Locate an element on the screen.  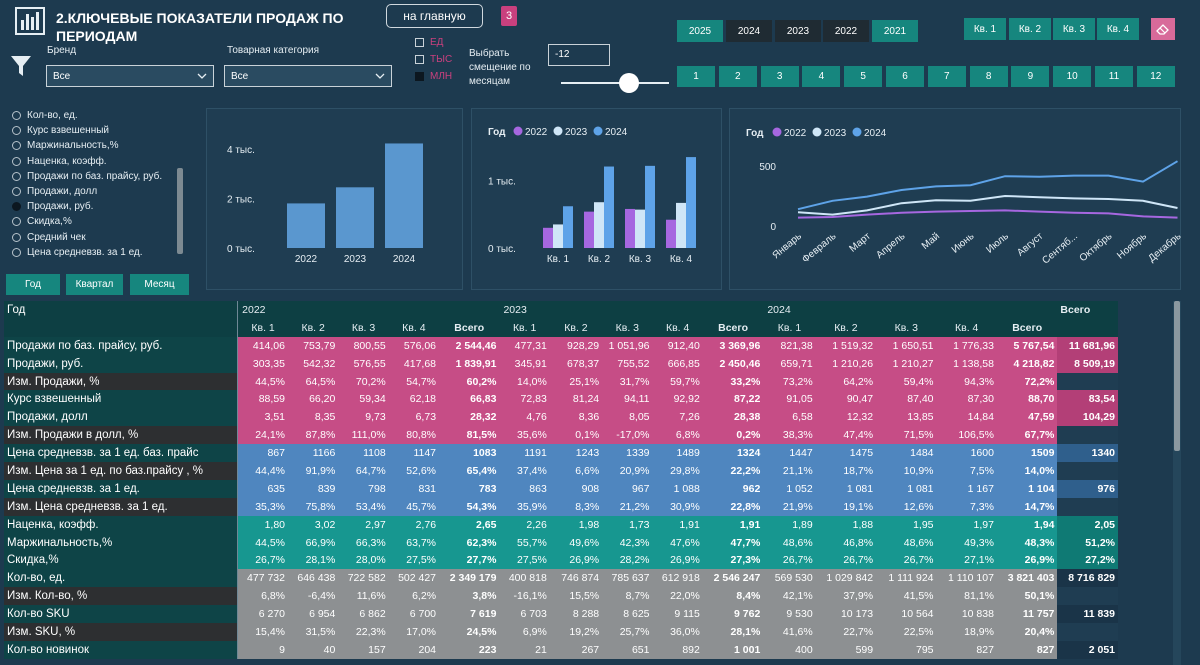
measure-option: Продажи, руб. is located at coordinates (103, 206).